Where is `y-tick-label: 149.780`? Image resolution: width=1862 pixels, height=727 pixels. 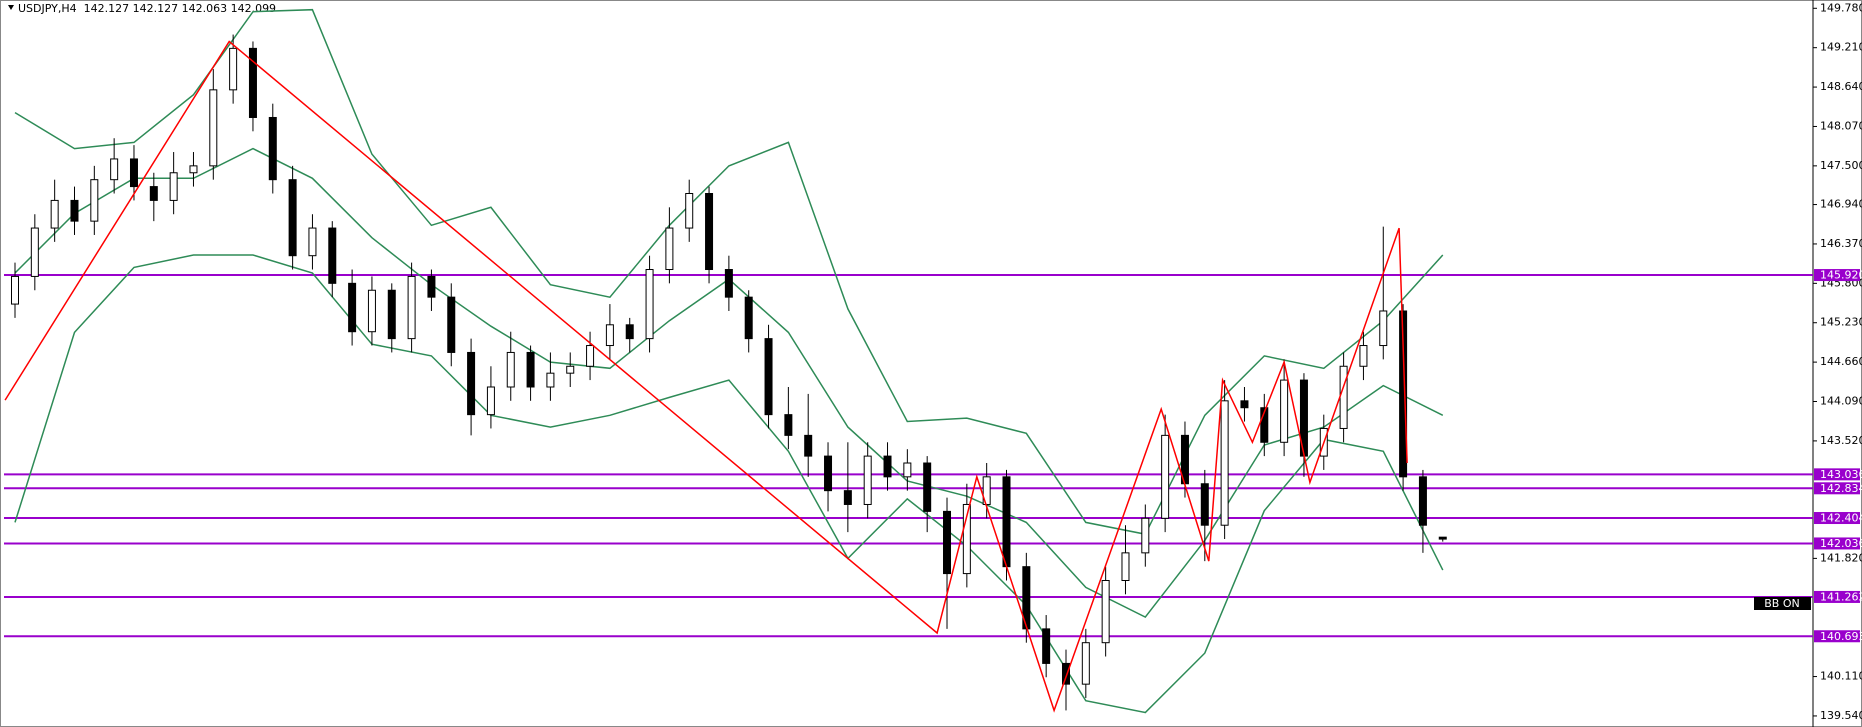
y-tick-label: 149.780 is located at coordinates (1841, 7).